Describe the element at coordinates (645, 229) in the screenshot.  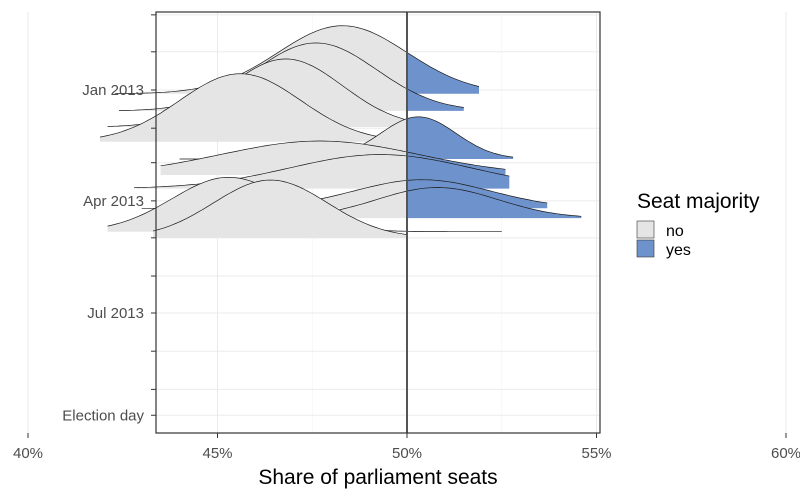
I see `legend-key-no` at that location.